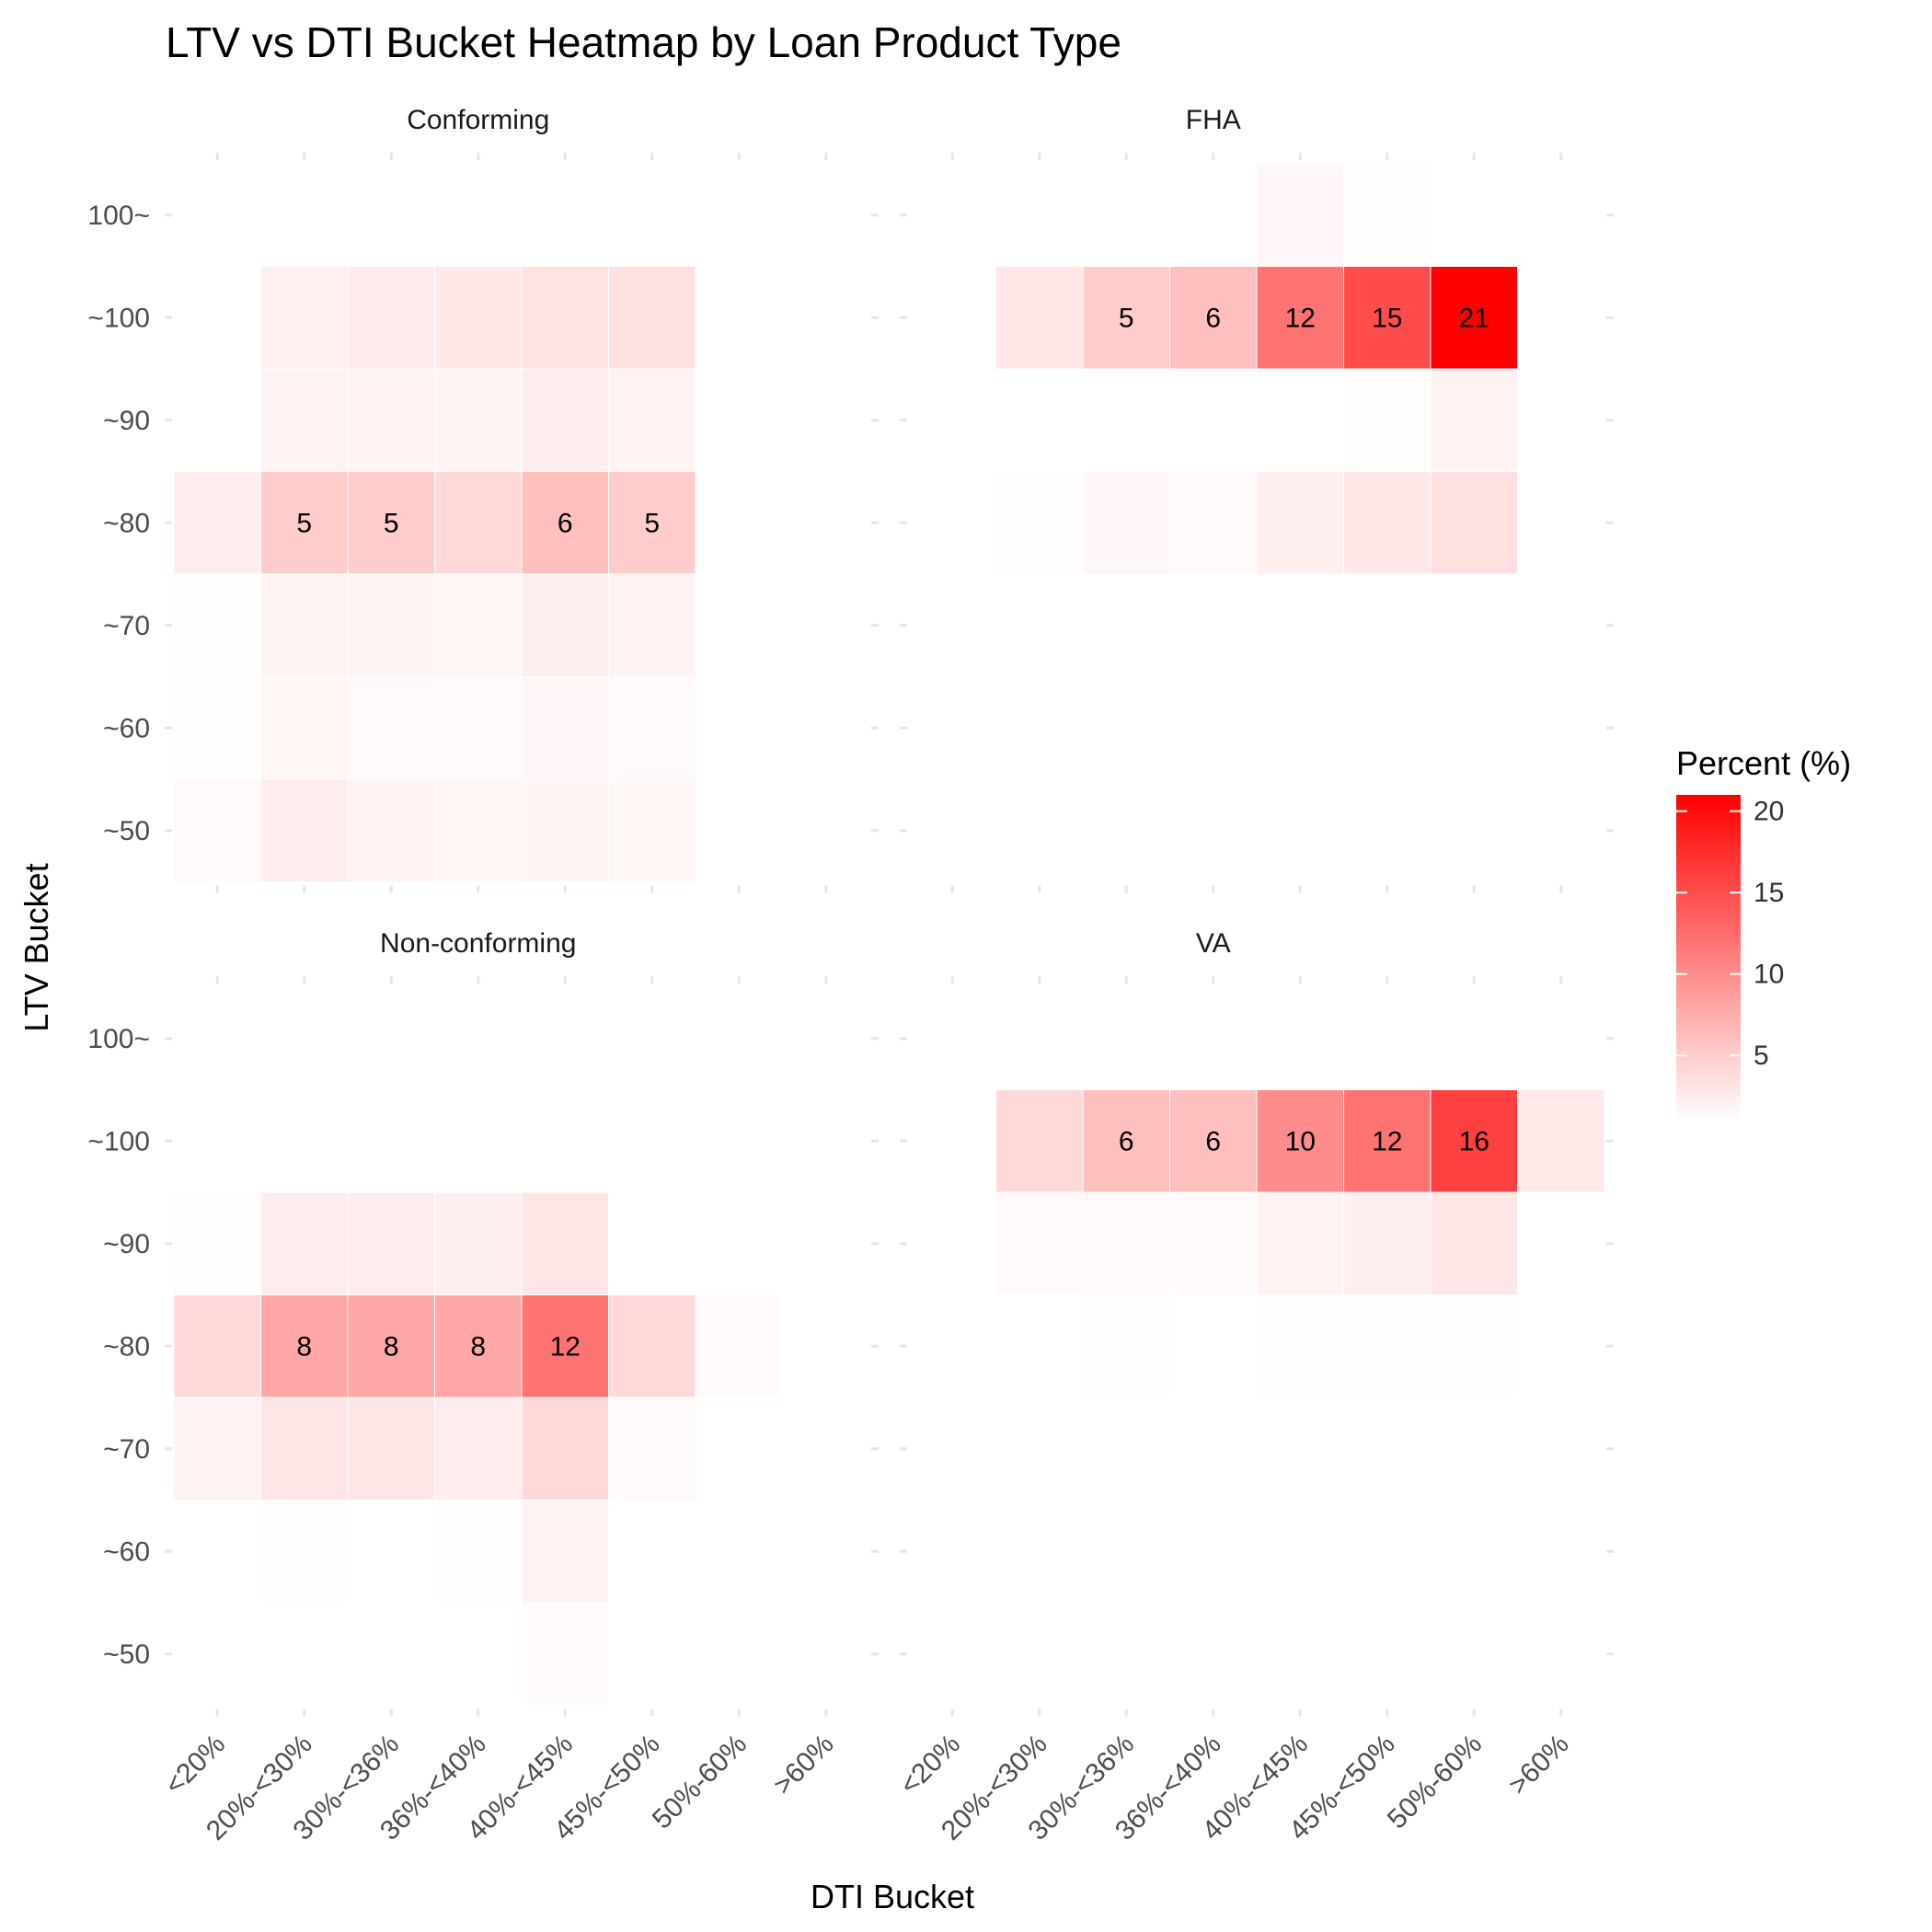 This screenshot has width=1932, height=1932. Describe the element at coordinates (1435, 1781) in the screenshot. I see `x-tick-label: 50%-60%` at that location.